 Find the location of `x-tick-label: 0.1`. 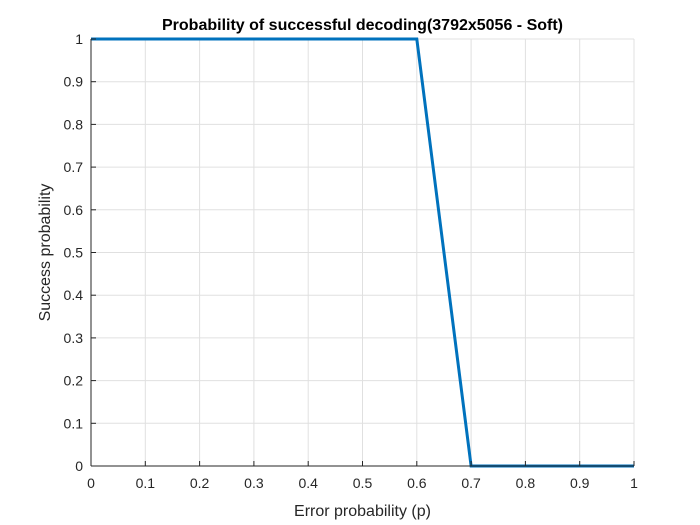

x-tick-label: 0.1 is located at coordinates (146, 483).